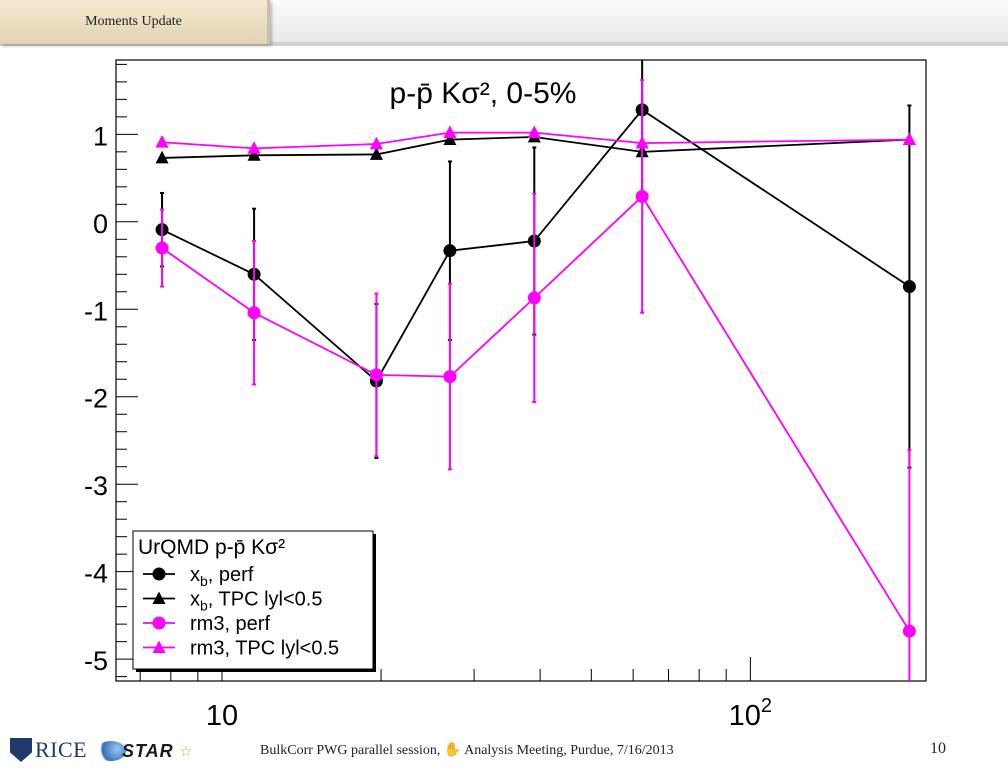 The image size is (1008, 768). I want to click on y-tick-label: -2, so click(96, 399).